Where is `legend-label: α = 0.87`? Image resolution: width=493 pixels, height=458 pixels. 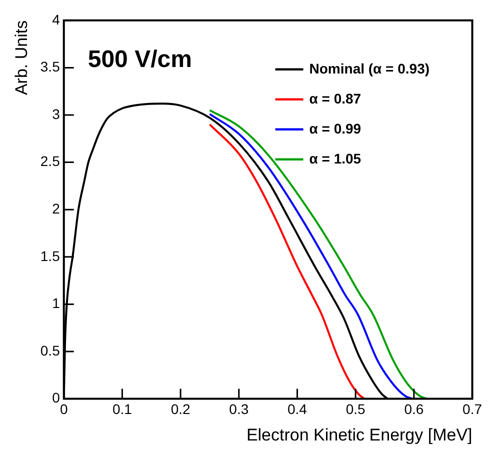
legend-label: α = 0.87 is located at coordinates (335, 98).